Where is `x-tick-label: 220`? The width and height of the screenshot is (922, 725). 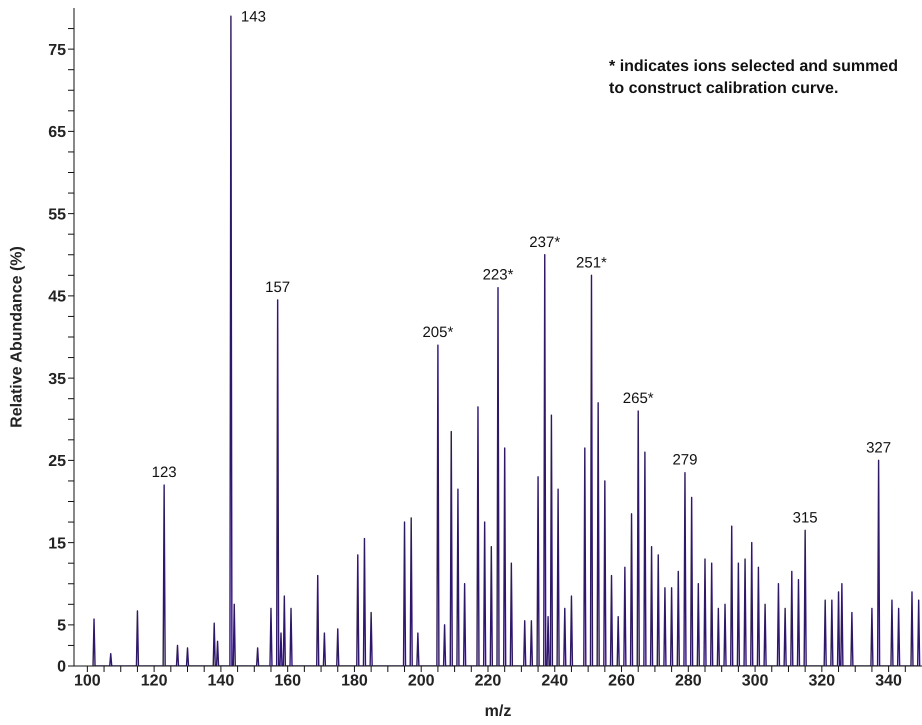
x-tick-label: 220 is located at coordinates (488, 681).